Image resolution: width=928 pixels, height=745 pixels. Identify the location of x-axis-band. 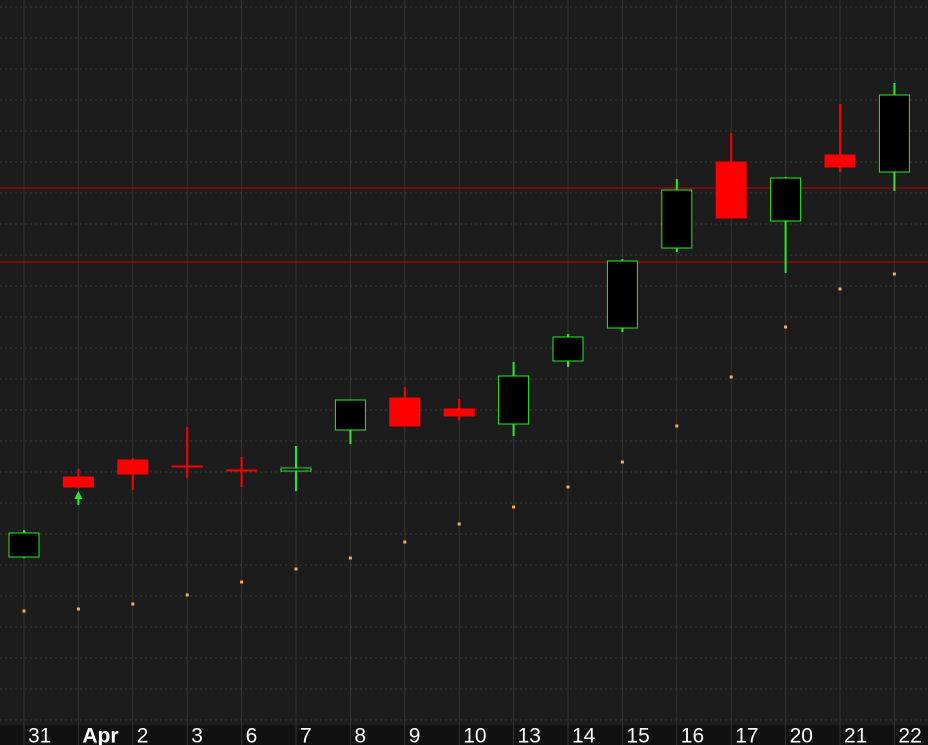
(464, 735).